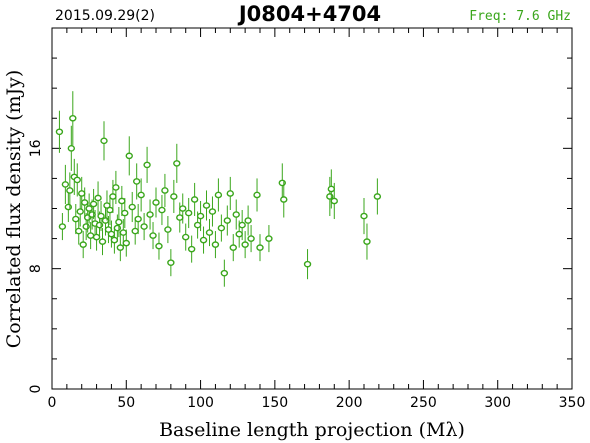 Image resolution: width=590 pixels, height=443 pixels. I want to click on x-tick-label: 200, so click(349, 403).